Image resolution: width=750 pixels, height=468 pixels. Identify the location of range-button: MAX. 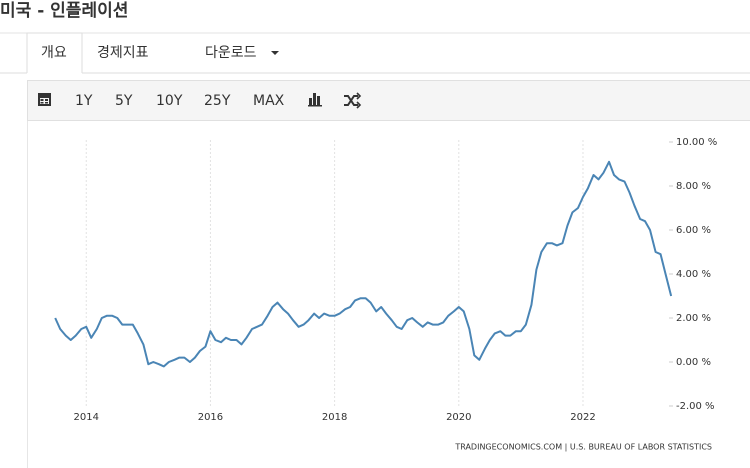
(269, 101).